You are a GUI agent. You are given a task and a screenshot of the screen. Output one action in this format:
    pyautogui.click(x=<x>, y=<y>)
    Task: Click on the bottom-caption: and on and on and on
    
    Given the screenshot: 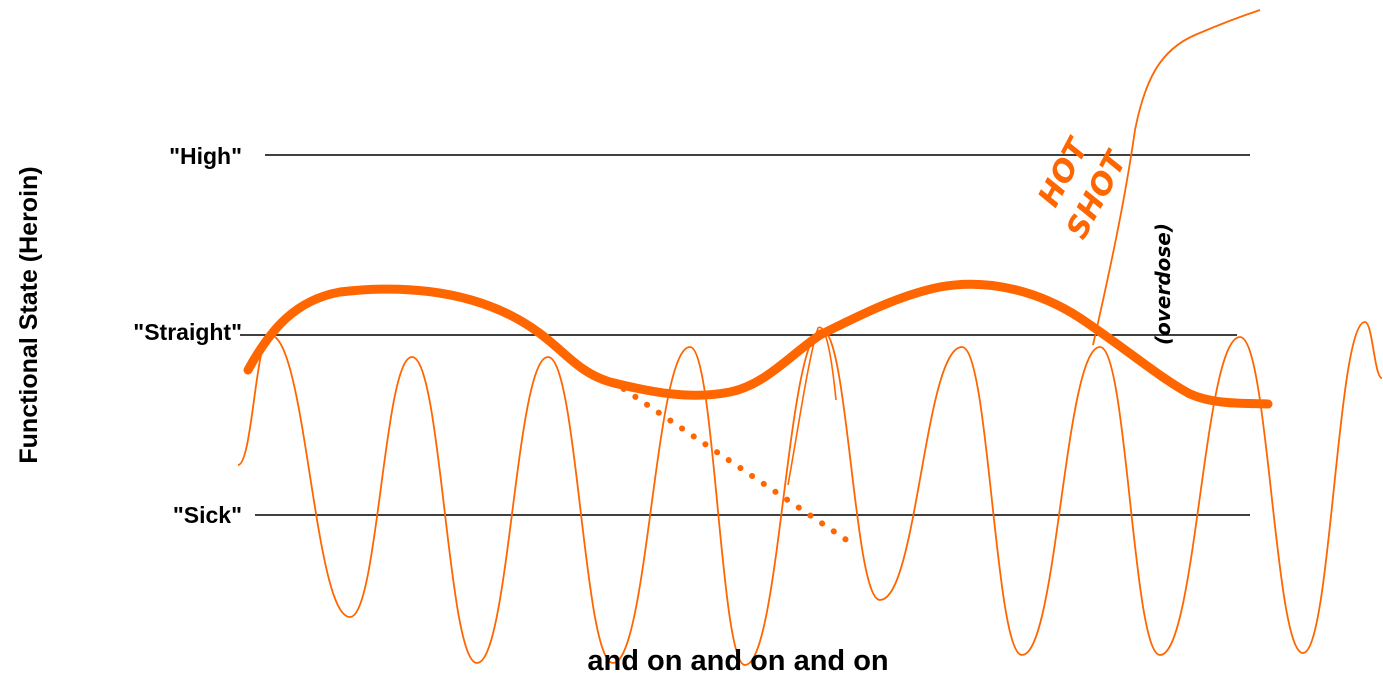 What is the action you would take?
    pyautogui.click(x=737, y=660)
    